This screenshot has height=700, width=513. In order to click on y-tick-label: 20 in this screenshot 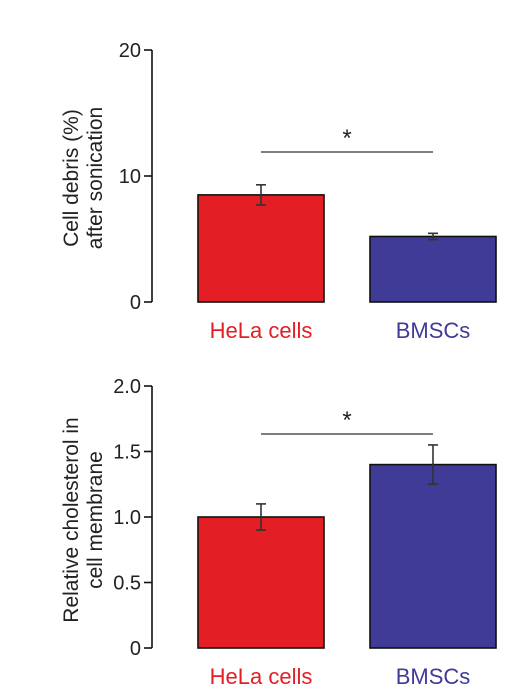, I will do `click(130, 51)`.